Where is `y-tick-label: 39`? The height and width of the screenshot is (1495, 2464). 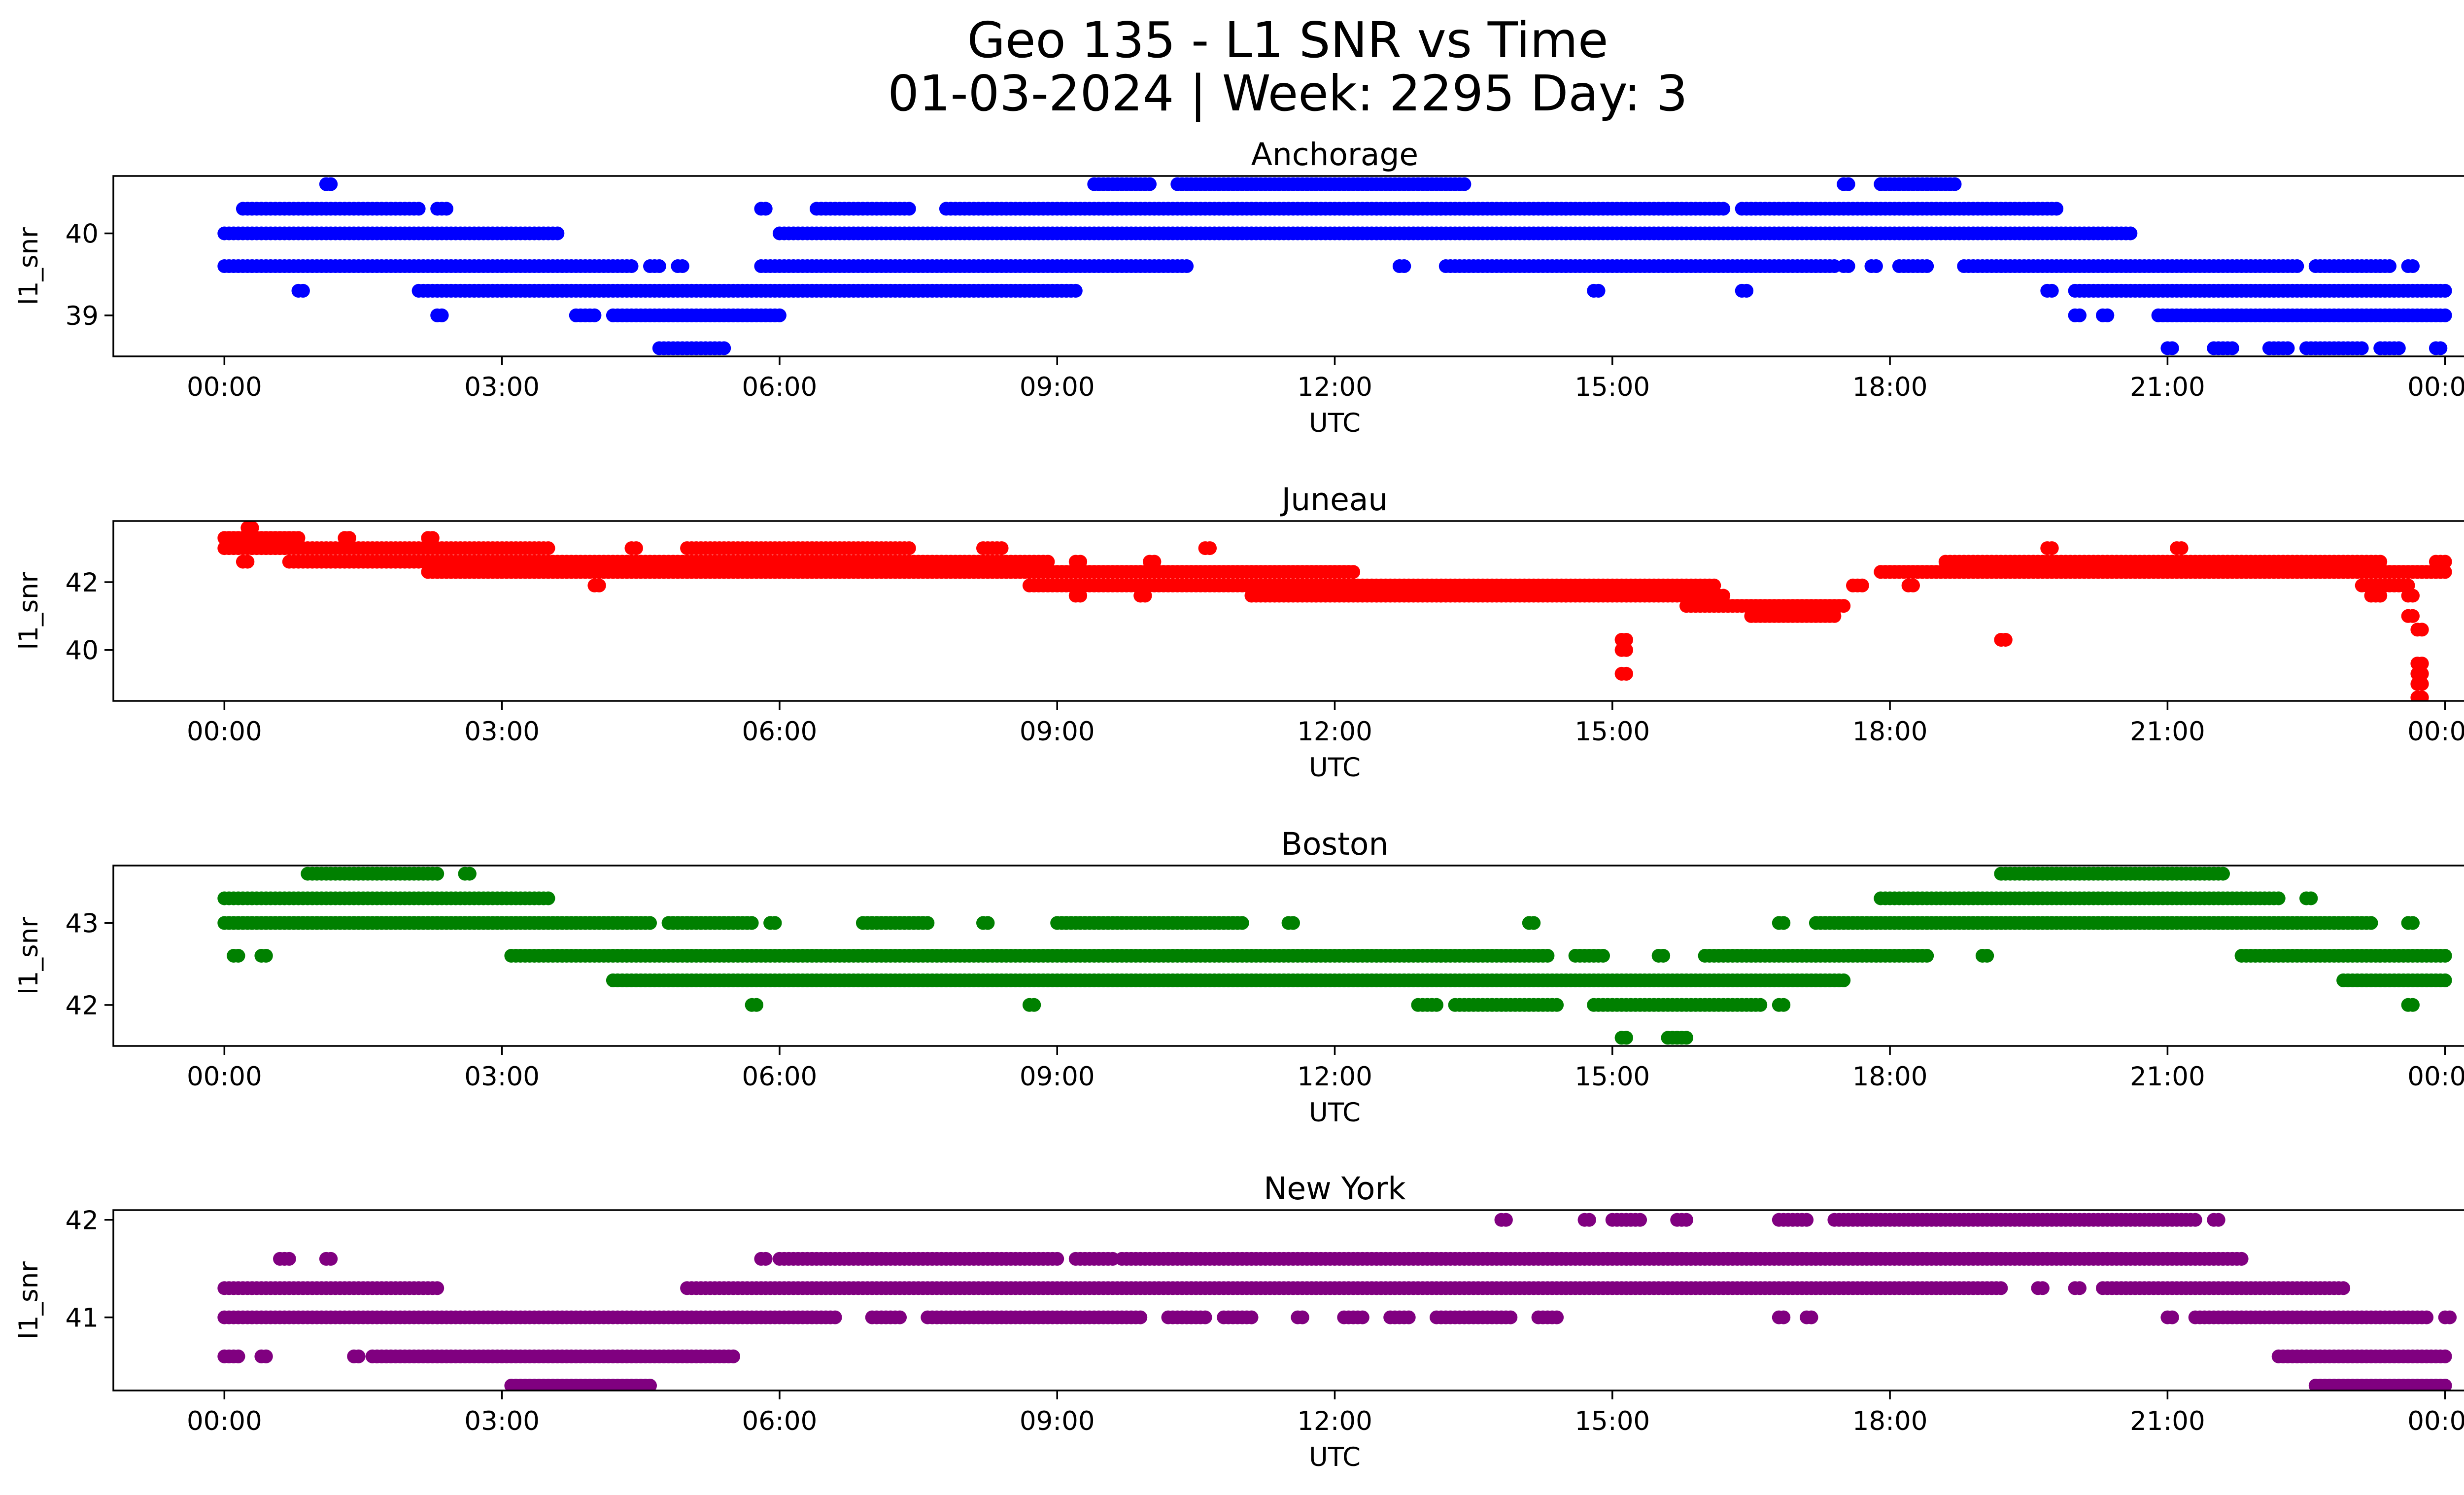
y-tick-label: 39 is located at coordinates (82, 316).